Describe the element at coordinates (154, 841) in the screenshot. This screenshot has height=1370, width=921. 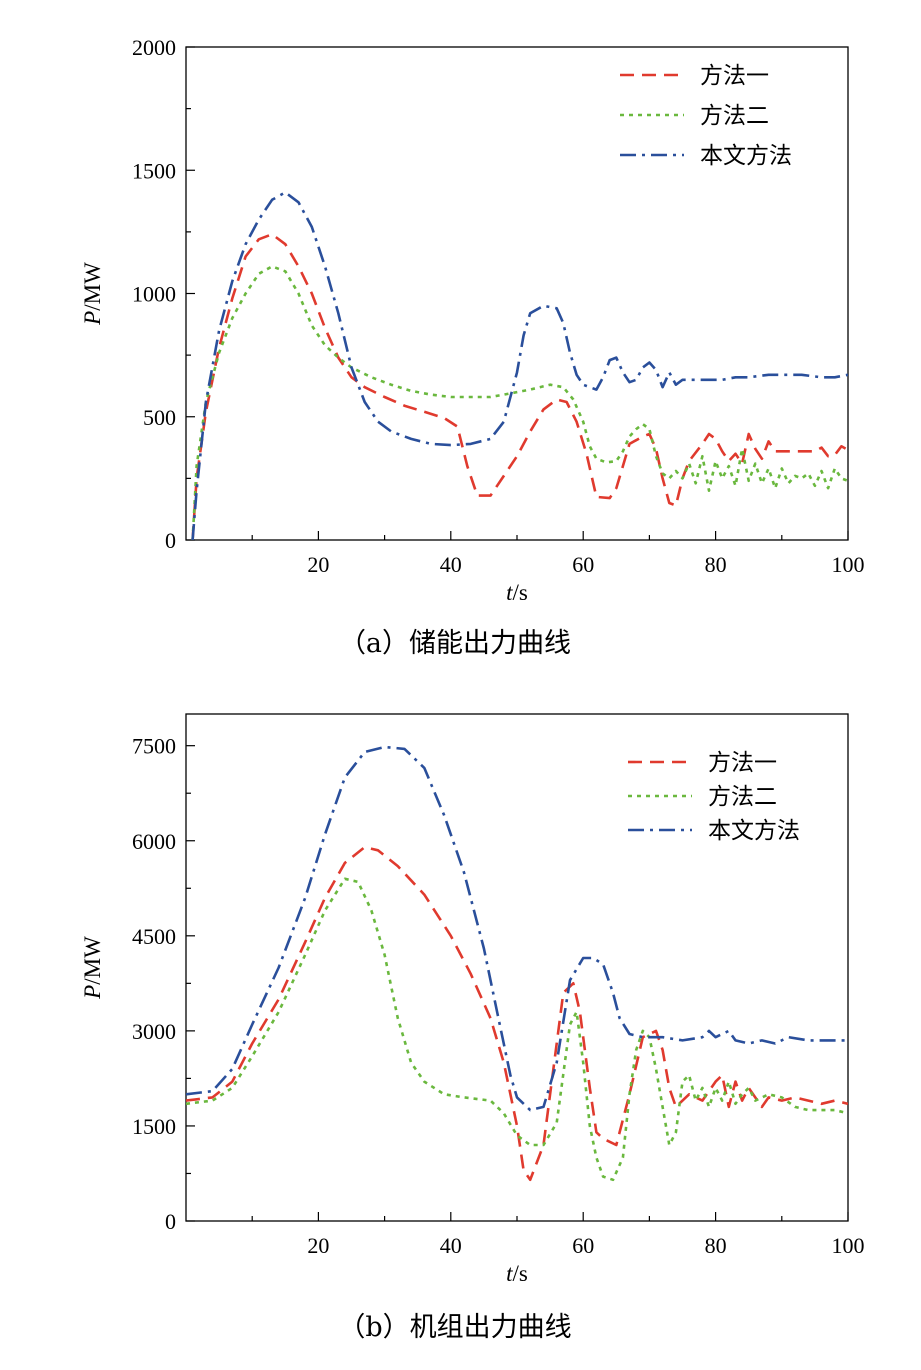
I see `y-tick-label: 6000` at that location.